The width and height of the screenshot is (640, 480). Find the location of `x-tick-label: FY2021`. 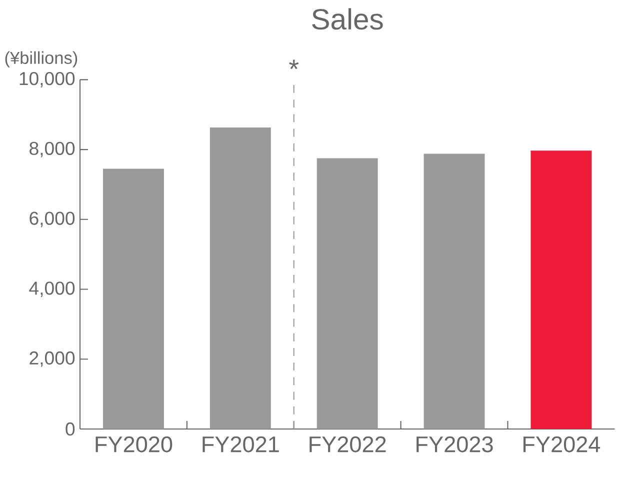

x-tick-label: FY2021 is located at coordinates (240, 444).